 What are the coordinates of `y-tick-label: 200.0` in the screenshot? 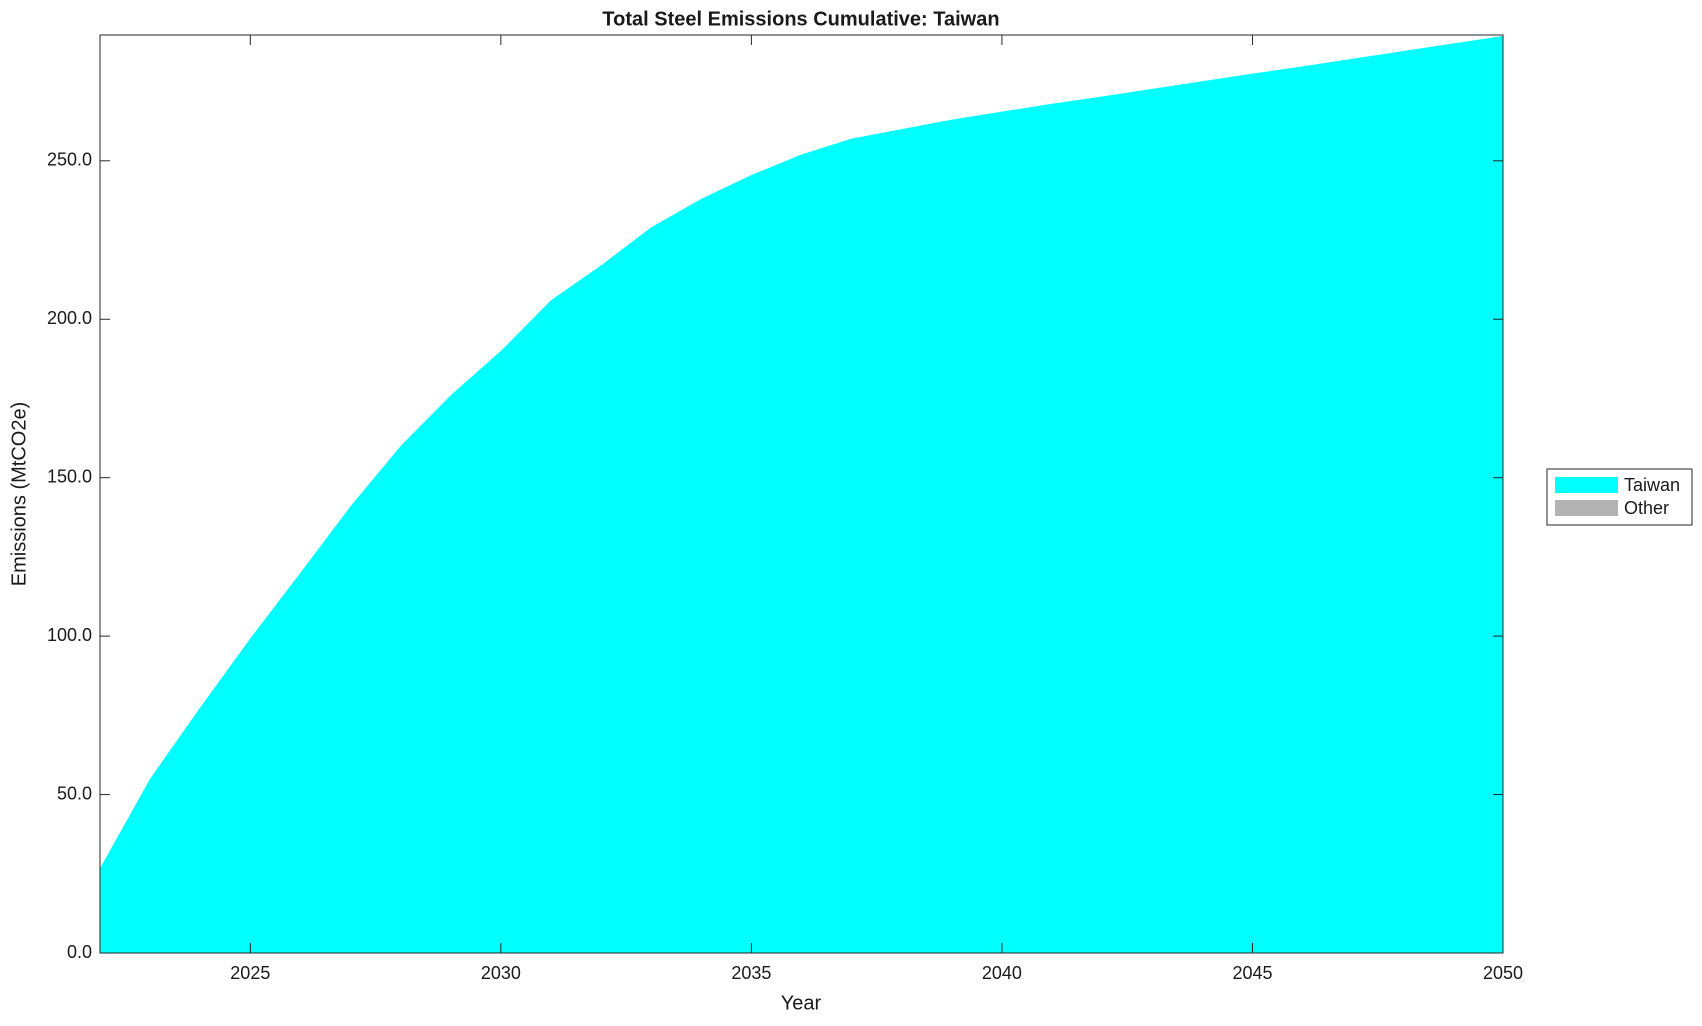 It's located at (69, 318).